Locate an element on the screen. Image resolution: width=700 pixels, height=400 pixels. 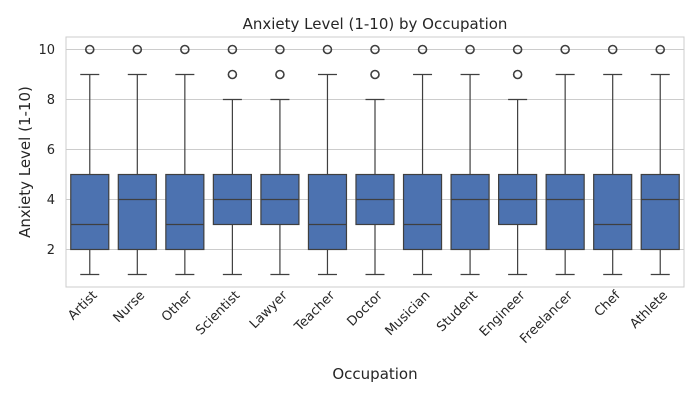
x-tick-label: Scientist is located at coordinates (218, 313).